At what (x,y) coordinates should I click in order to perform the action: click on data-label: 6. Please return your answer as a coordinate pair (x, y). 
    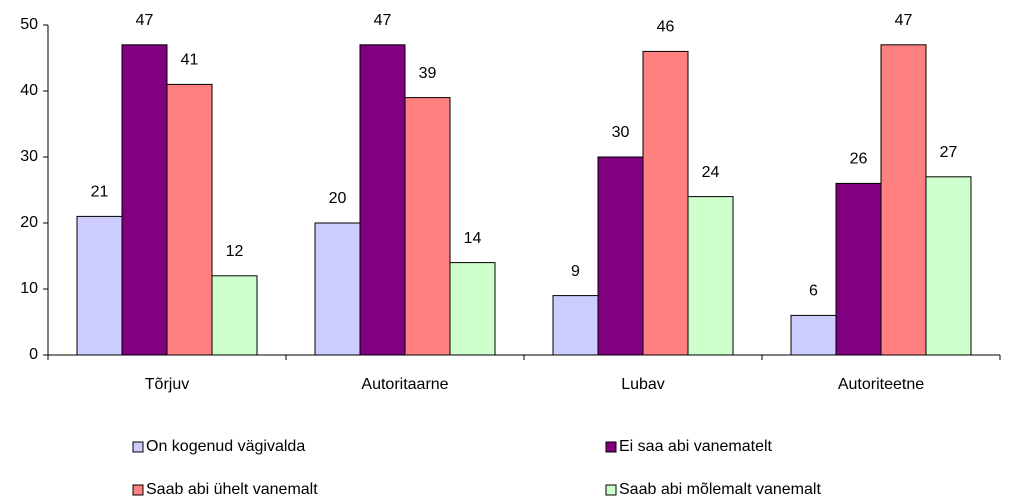
    Looking at the image, I should click on (813, 291).